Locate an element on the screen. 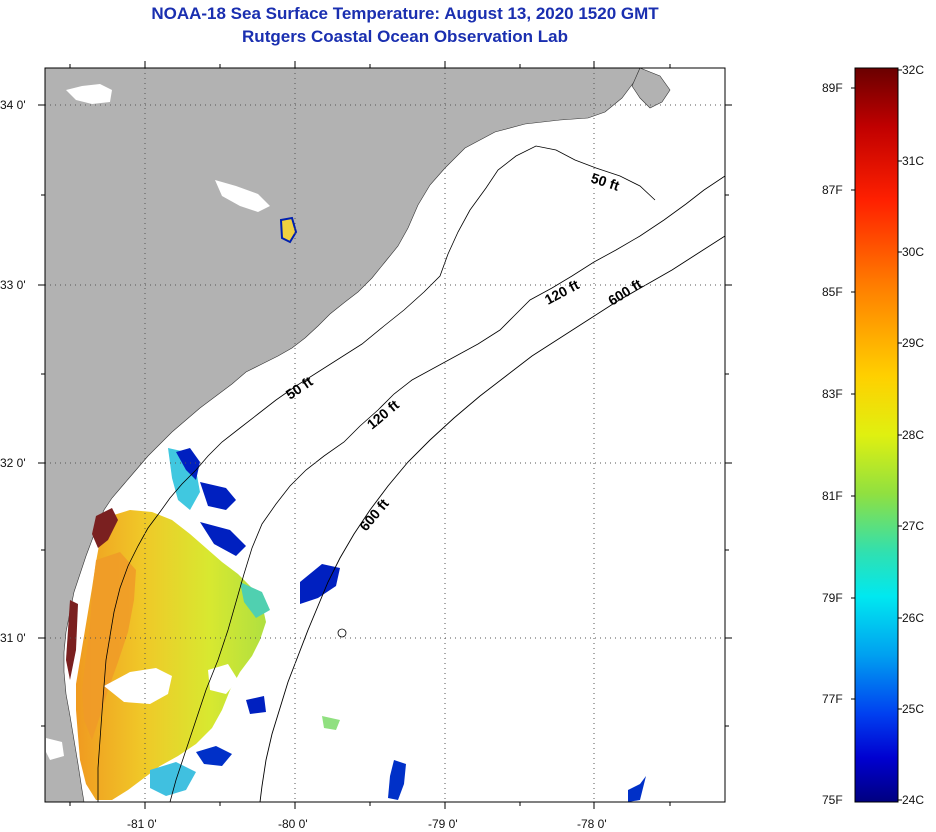 The width and height of the screenshot is (936, 832). colorbar-fahrenheit-label: 85F is located at coordinates (832, 292).